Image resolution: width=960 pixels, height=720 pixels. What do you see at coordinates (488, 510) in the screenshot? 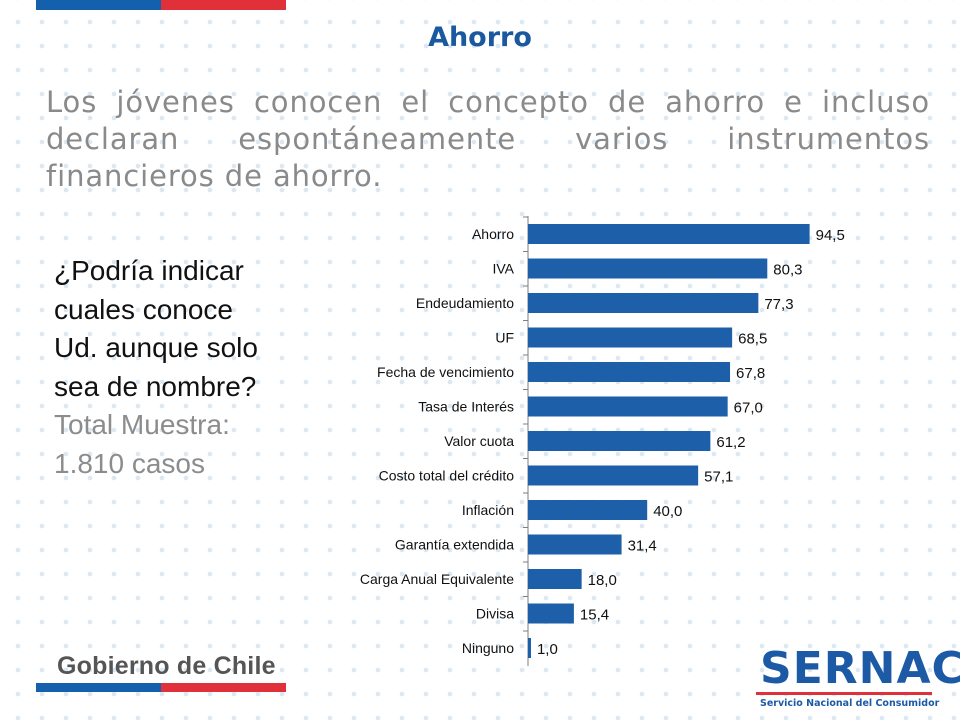
I see `category-label: Inflación` at bounding box center [488, 510].